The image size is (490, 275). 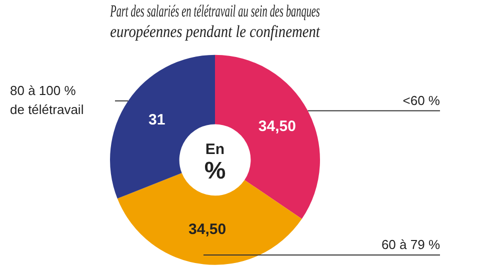 I want to click on text: En %, so click(x=215, y=163).